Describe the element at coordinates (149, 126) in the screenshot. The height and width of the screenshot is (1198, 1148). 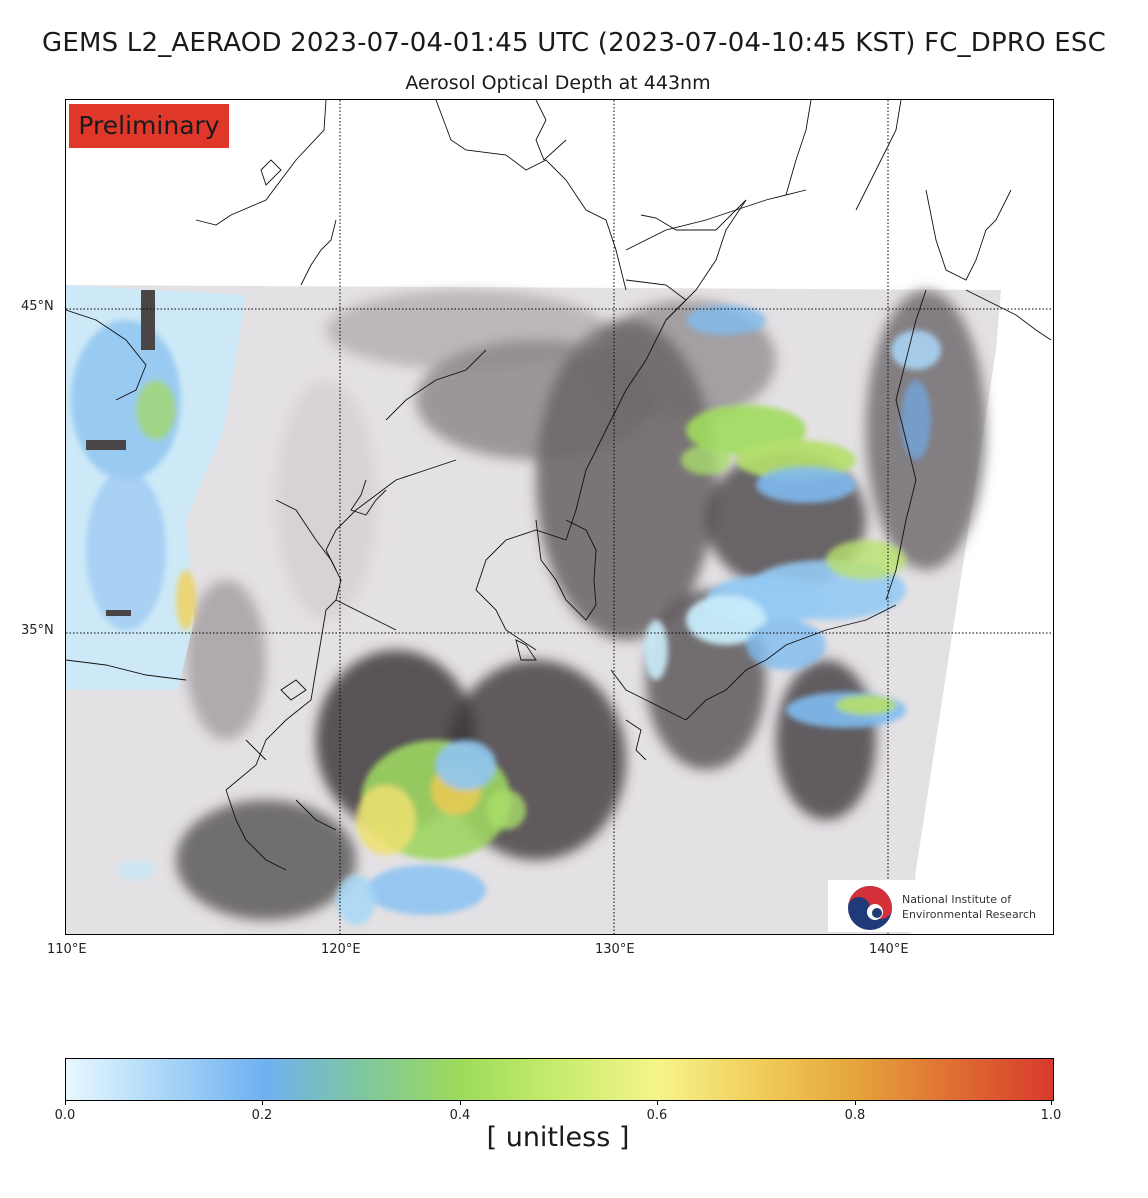
I see `preliminary-badge: Preliminary` at that location.